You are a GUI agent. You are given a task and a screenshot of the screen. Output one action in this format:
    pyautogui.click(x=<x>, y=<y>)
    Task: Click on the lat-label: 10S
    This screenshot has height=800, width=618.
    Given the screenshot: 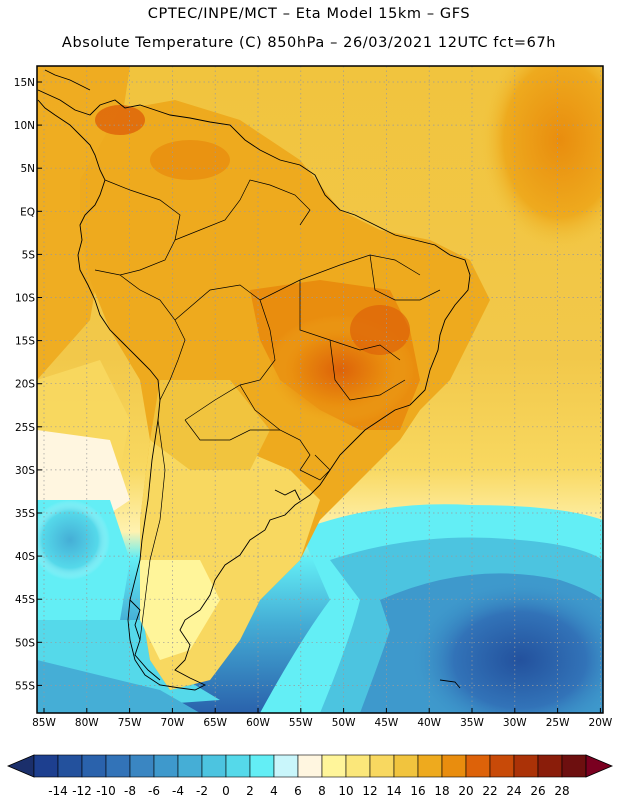 What is the action you would take?
    pyautogui.click(x=25, y=299)
    